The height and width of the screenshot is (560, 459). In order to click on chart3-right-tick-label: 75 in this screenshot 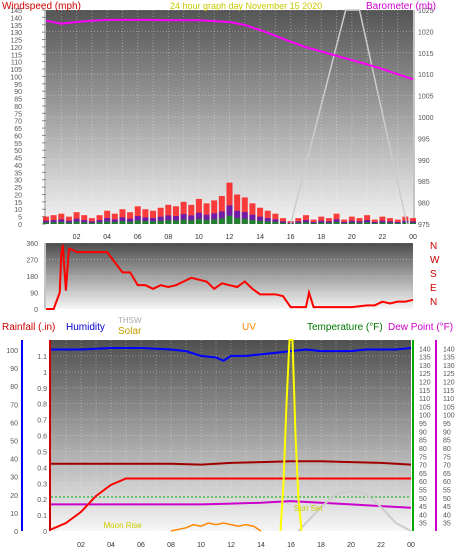, I will do `click(423, 457)`.